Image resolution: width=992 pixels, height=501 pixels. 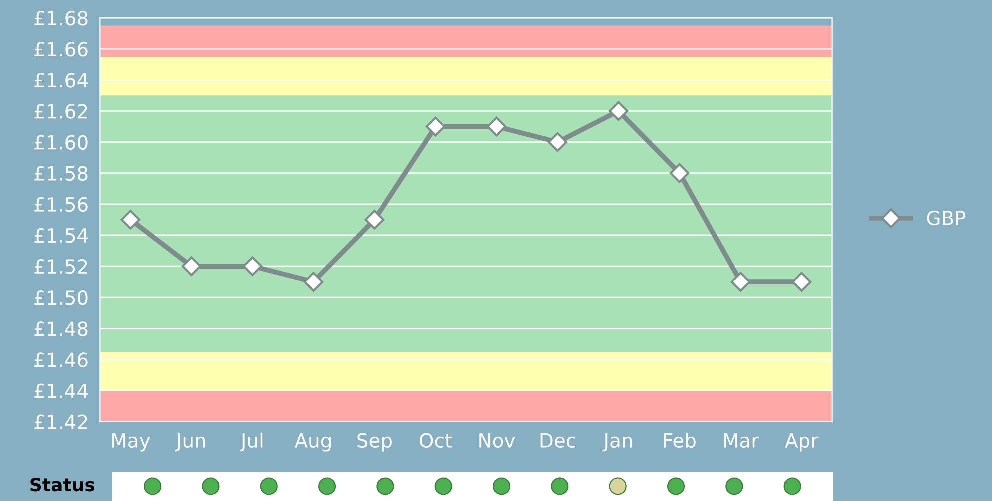 I want to click on text: Status, so click(x=62, y=485).